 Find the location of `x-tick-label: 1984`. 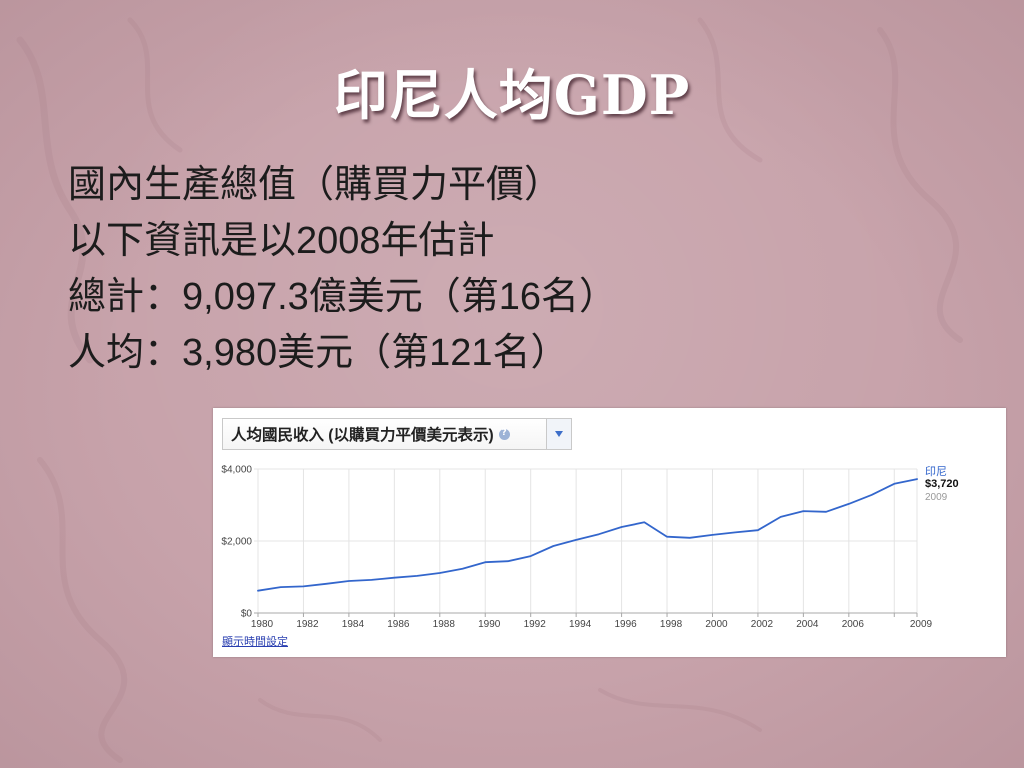

x-tick-label: 1984 is located at coordinates (353, 624).